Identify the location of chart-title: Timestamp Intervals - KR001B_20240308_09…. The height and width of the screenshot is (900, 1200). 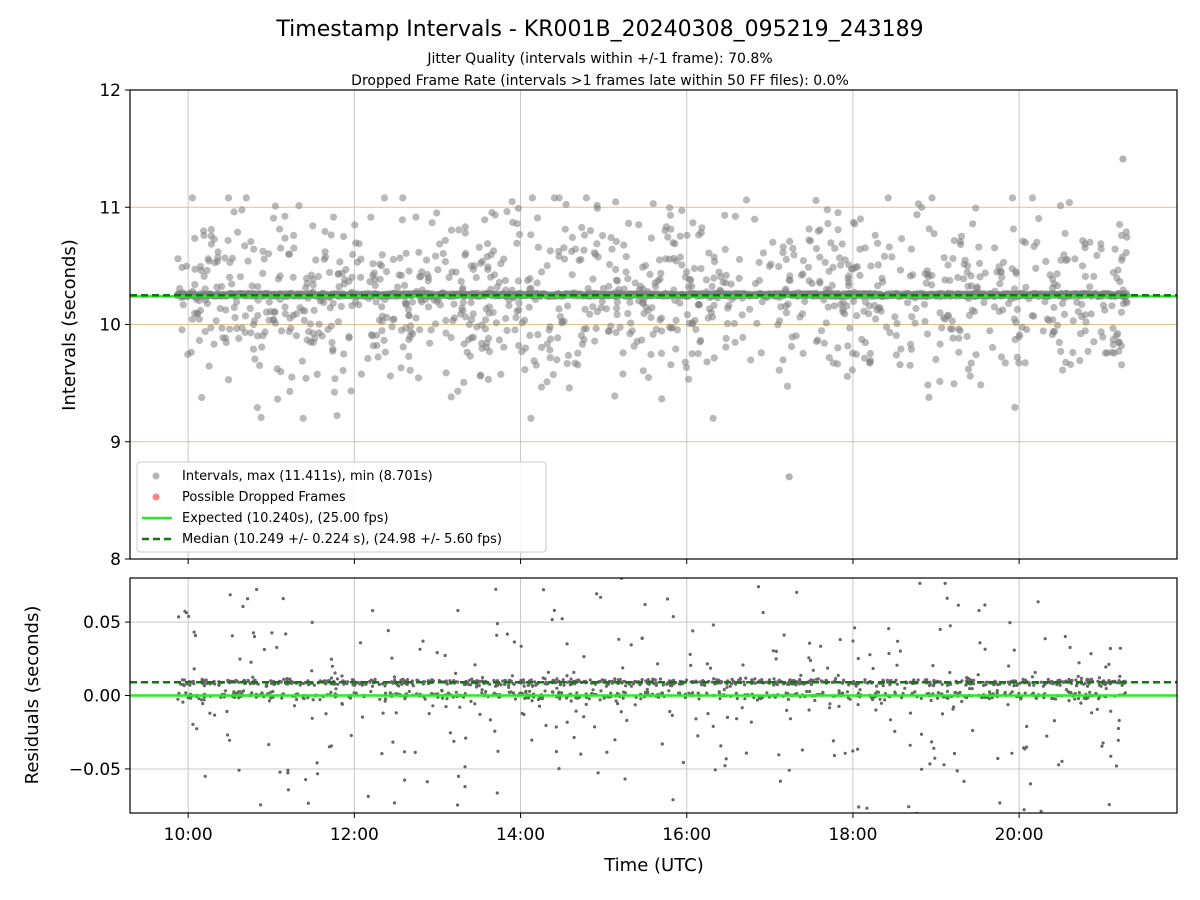
(599, 29).